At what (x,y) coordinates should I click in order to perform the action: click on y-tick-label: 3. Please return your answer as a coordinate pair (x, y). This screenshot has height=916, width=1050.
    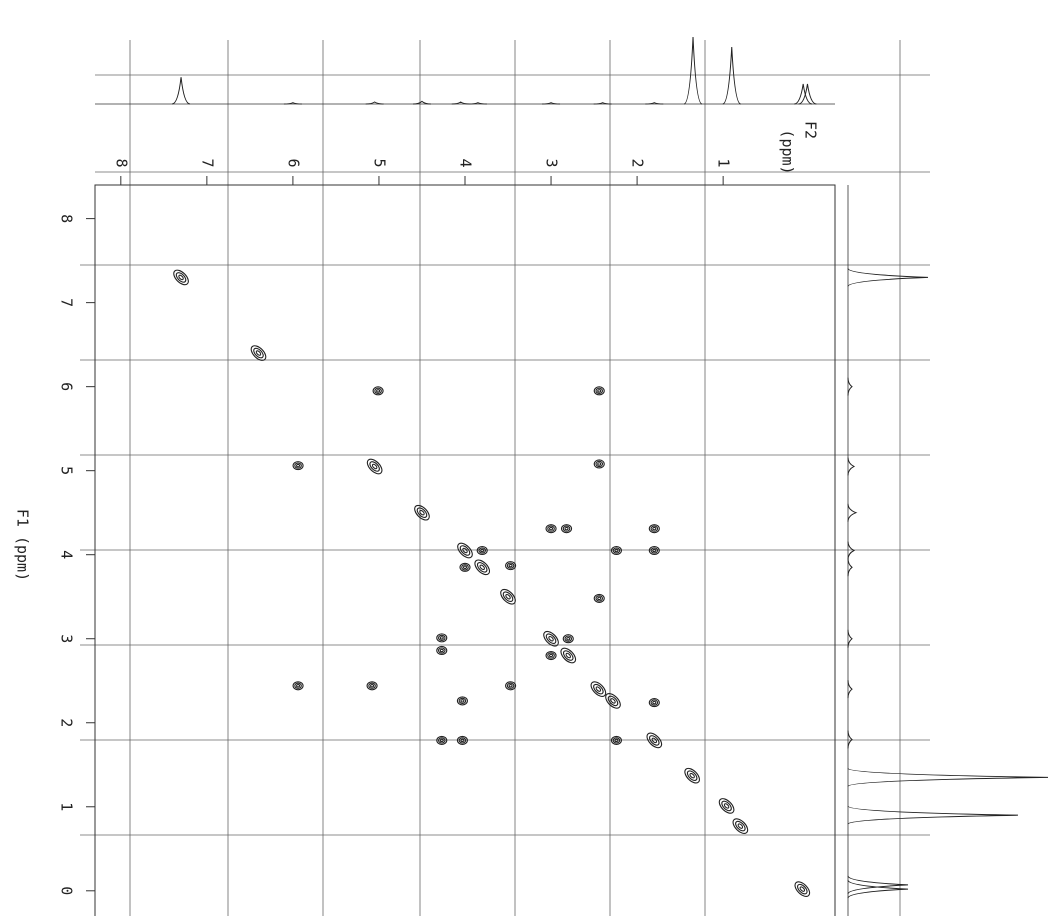
    Looking at the image, I should click on (67, 638).